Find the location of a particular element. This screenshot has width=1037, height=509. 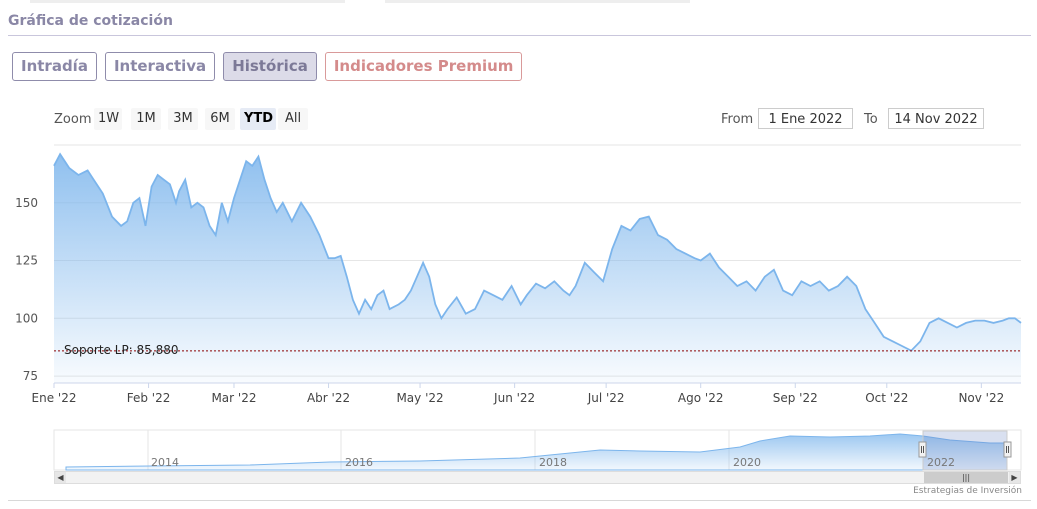

navigator-selection is located at coordinates (965, 450).